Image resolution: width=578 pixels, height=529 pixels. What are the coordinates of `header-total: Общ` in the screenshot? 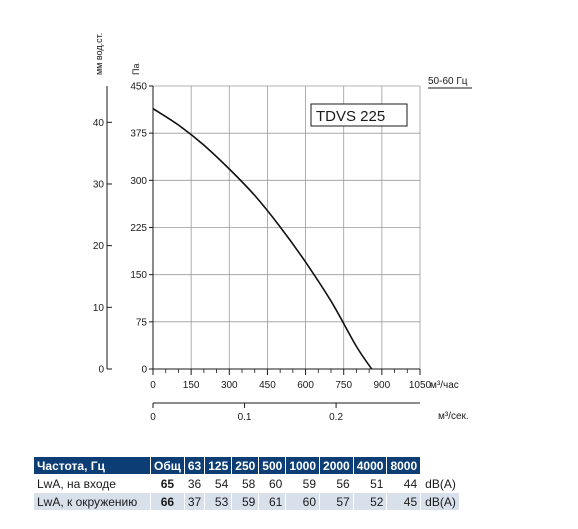 It's located at (167, 465).